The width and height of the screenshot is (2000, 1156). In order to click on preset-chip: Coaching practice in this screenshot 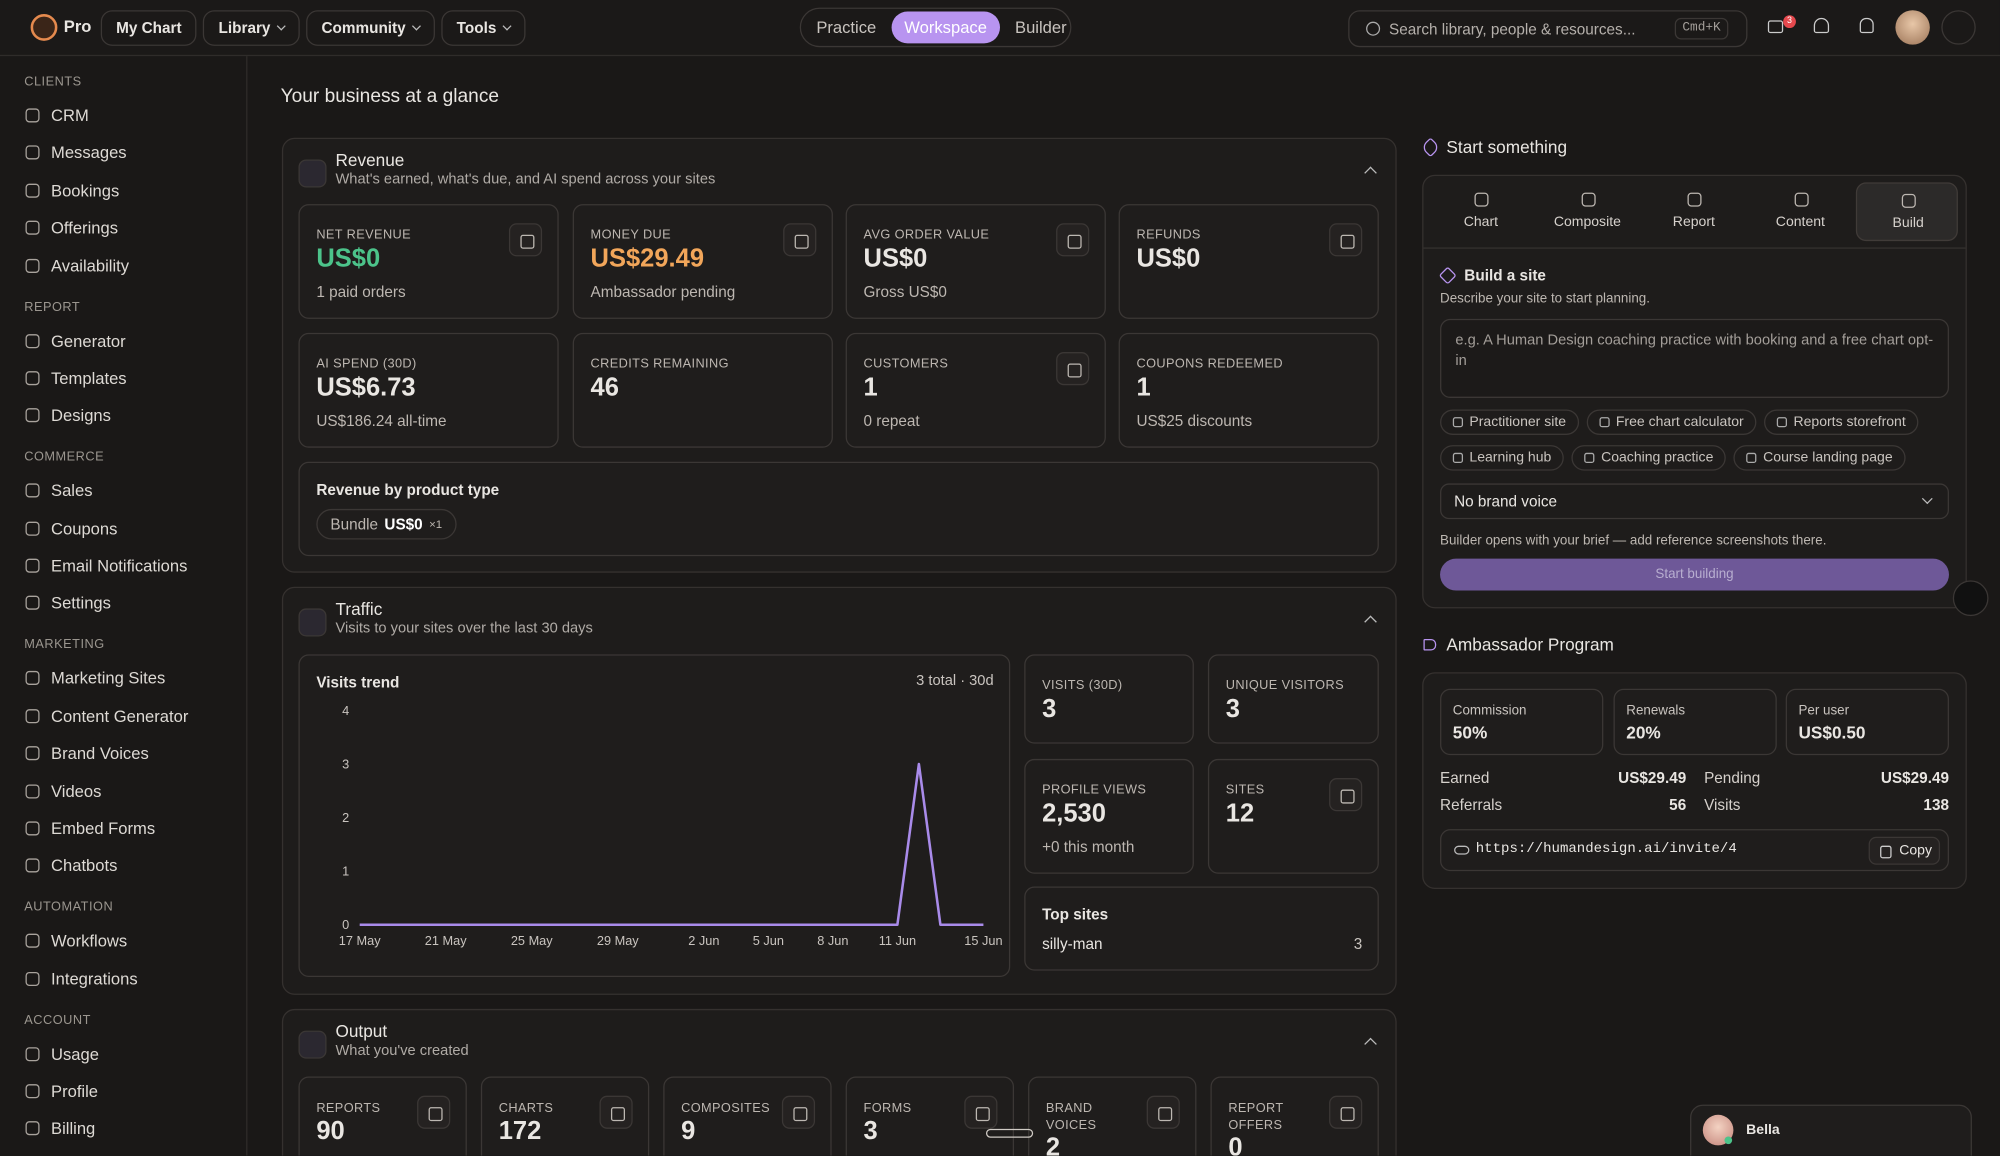, I will do `click(1649, 458)`.